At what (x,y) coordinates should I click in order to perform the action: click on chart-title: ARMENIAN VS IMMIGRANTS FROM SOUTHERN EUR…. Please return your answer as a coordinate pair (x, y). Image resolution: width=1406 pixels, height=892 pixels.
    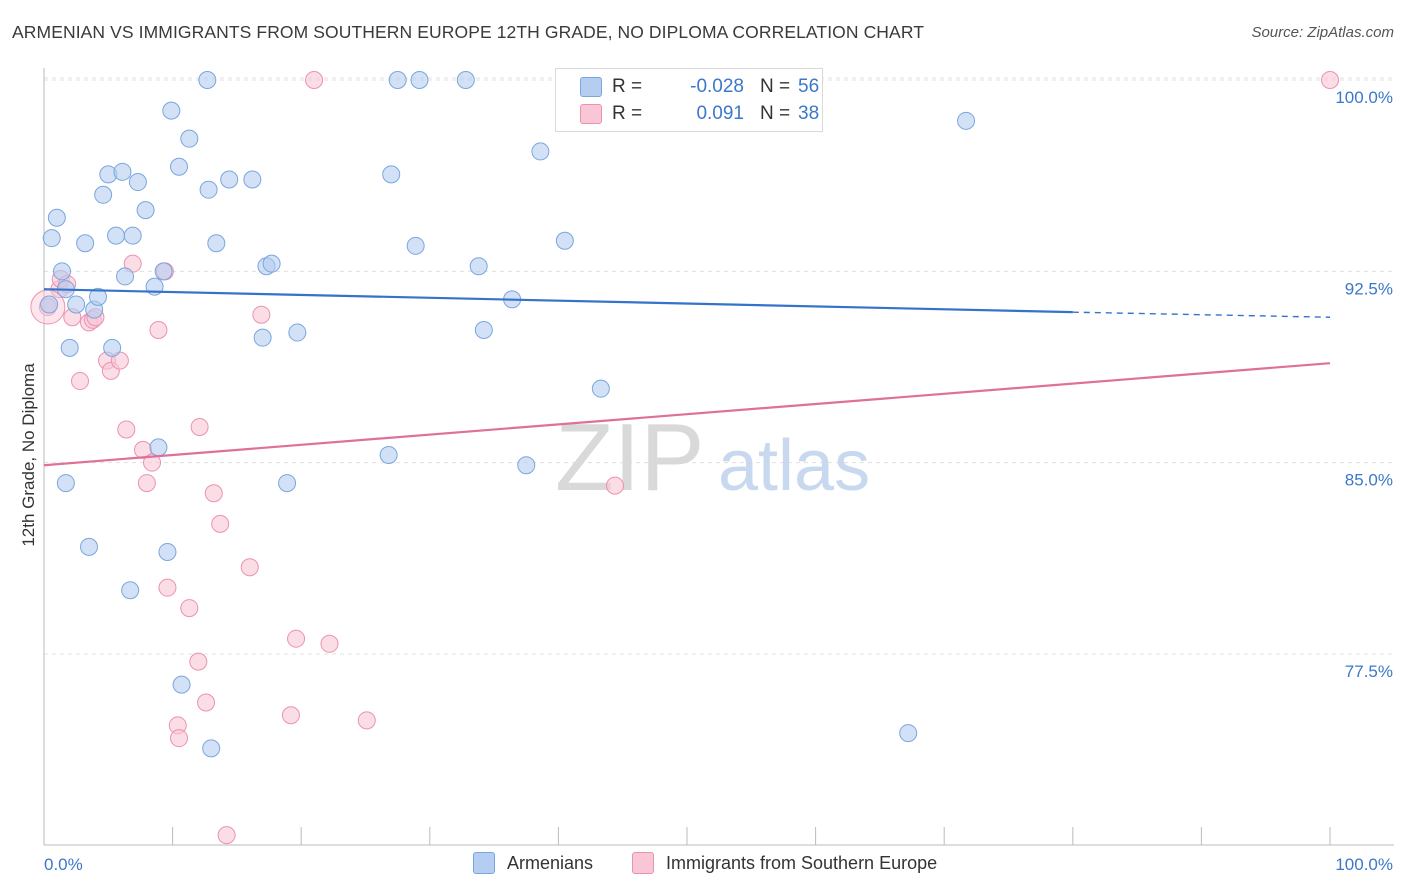
    Looking at the image, I should click on (468, 32).